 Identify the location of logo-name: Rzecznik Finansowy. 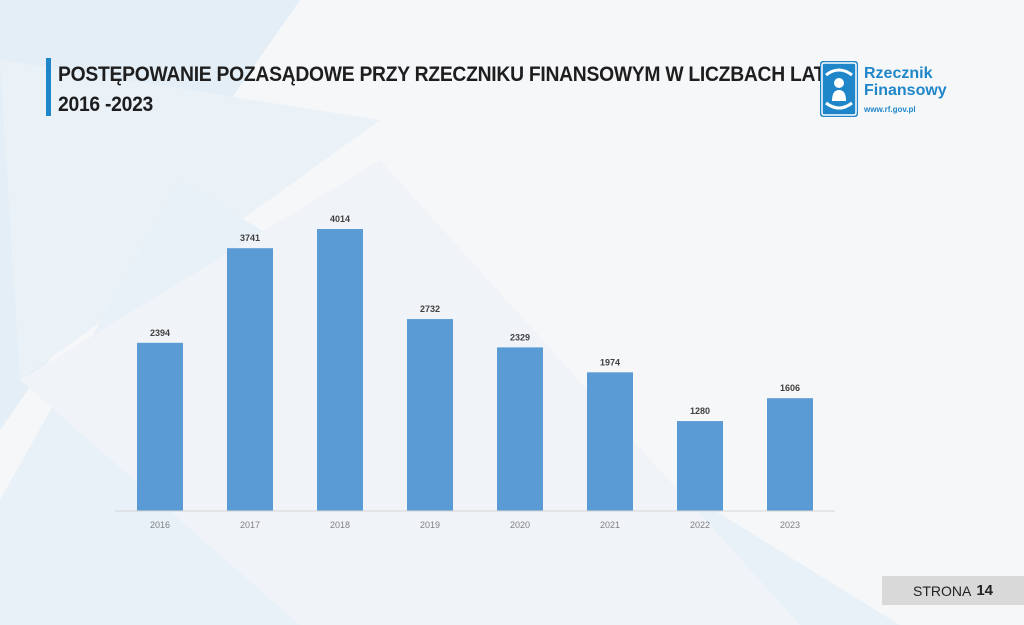
(905, 82).